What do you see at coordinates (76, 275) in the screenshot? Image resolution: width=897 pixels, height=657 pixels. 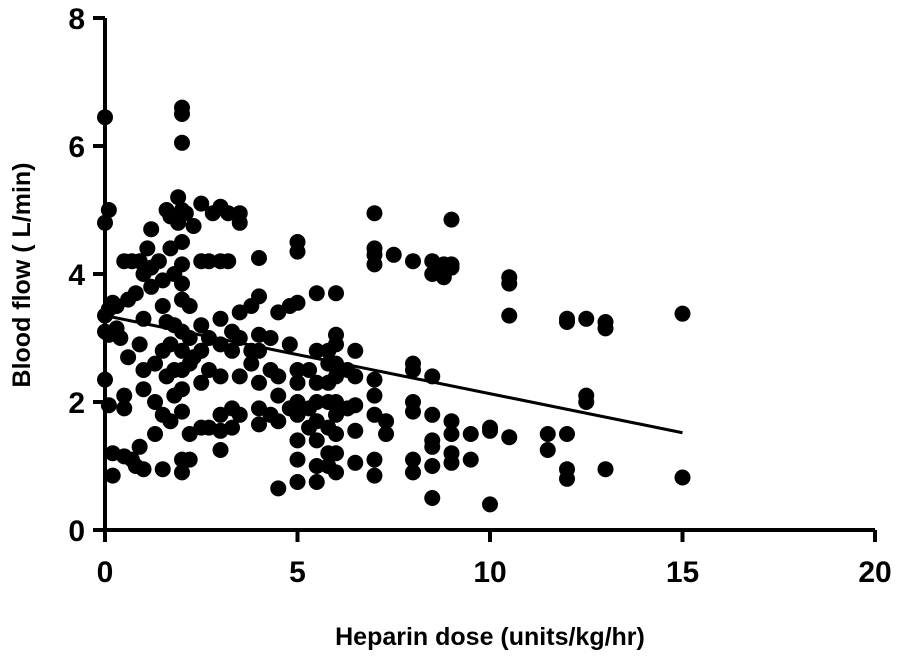 I see `y-tick-label: 4` at bounding box center [76, 275].